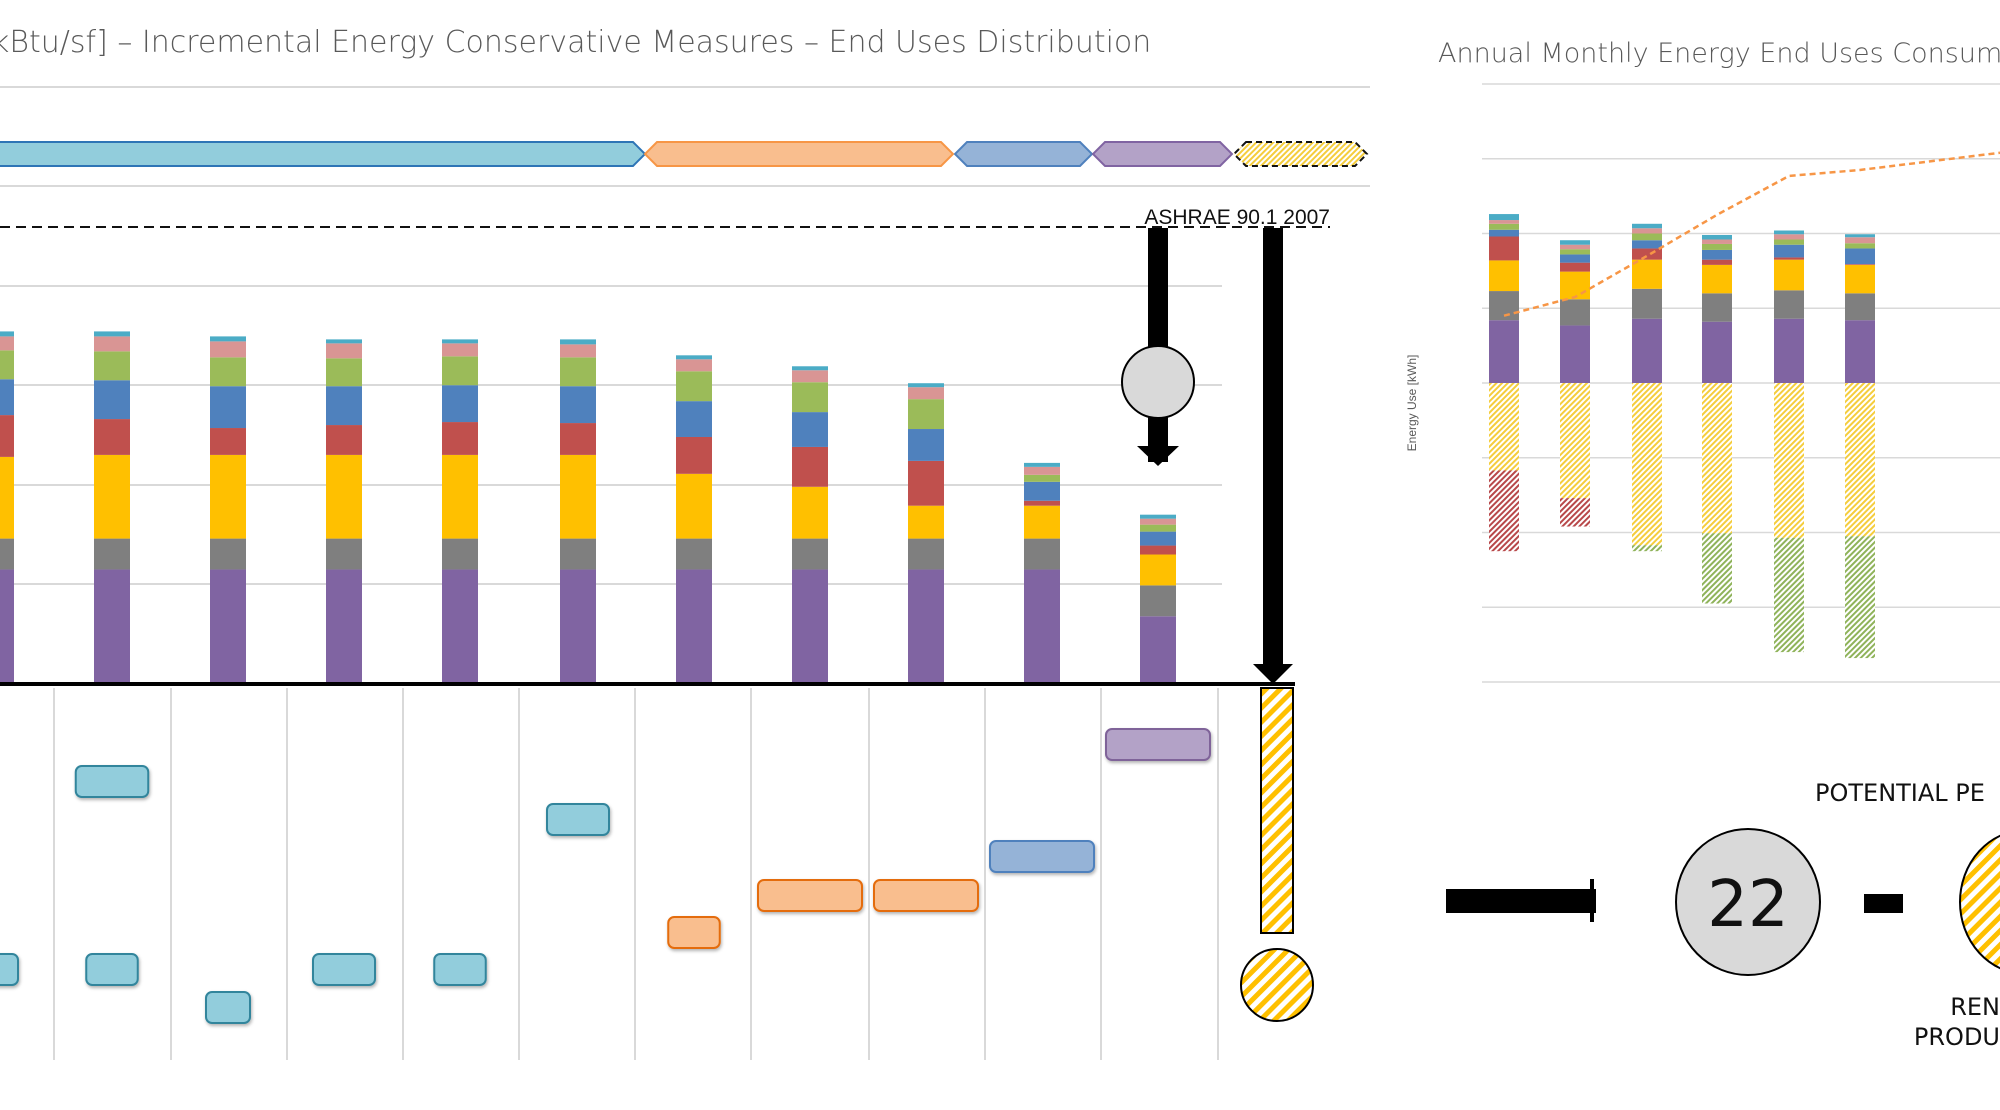 This screenshot has width=2000, height=1110. I want to click on right-bars, so click(1682, 436).